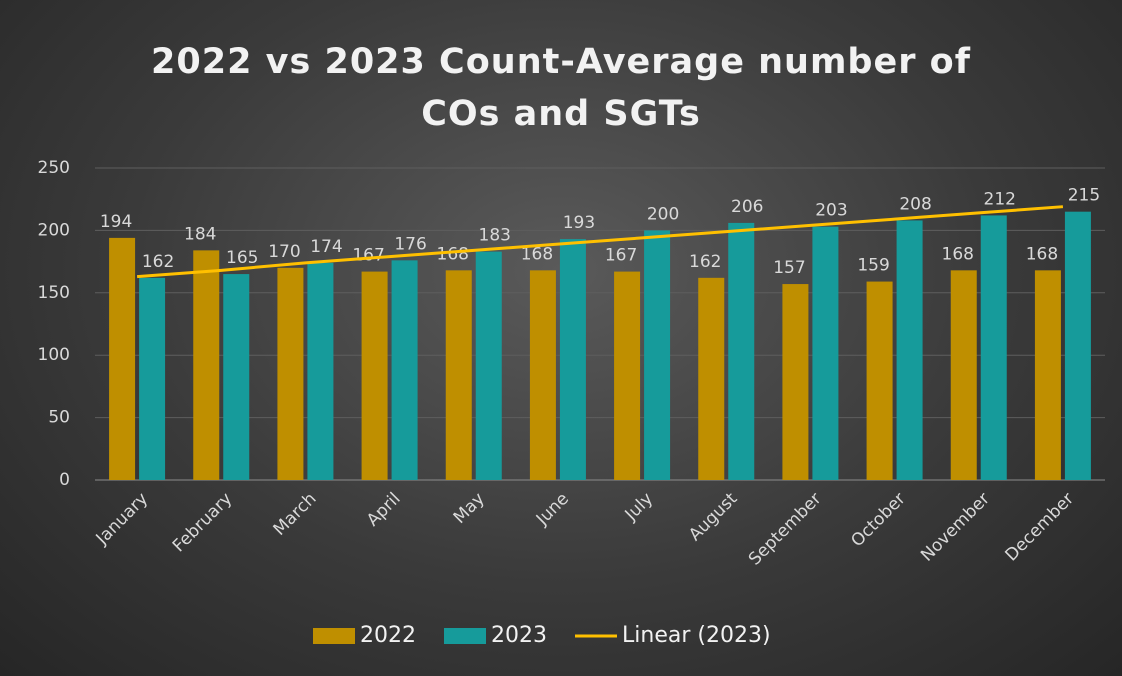 Image resolution: width=1122 pixels, height=676 pixels. What do you see at coordinates (469, 508) in the screenshot?
I see `x-tick-label: May` at bounding box center [469, 508].